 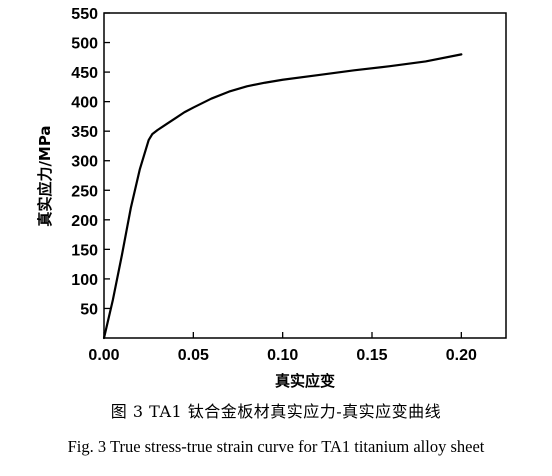 What do you see at coordinates (103, 355) in the screenshot?
I see `x-tick-label: 0.00` at bounding box center [103, 355].